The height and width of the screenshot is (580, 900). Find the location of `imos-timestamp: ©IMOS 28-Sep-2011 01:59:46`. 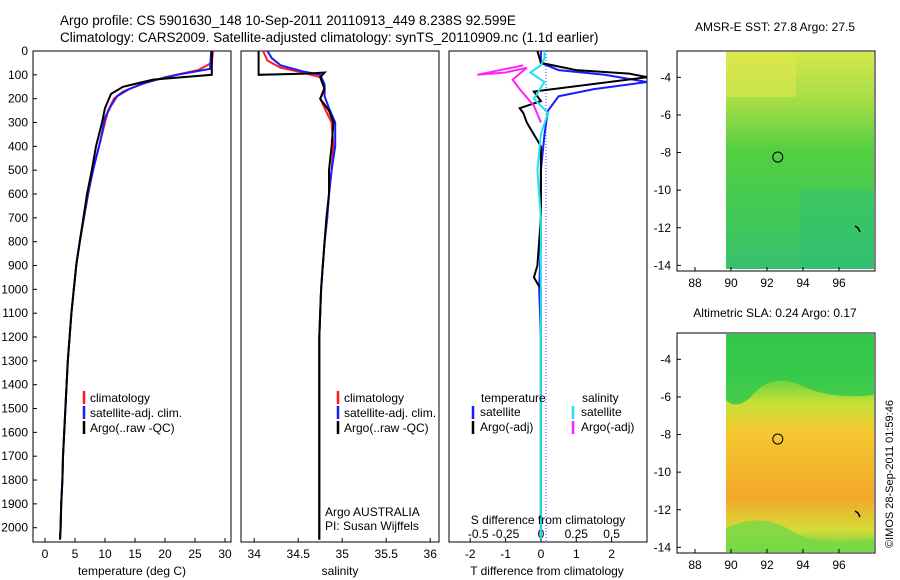

imos-timestamp: ©IMOS 28-Sep-2011 01:59:46 is located at coordinates (890, 474).